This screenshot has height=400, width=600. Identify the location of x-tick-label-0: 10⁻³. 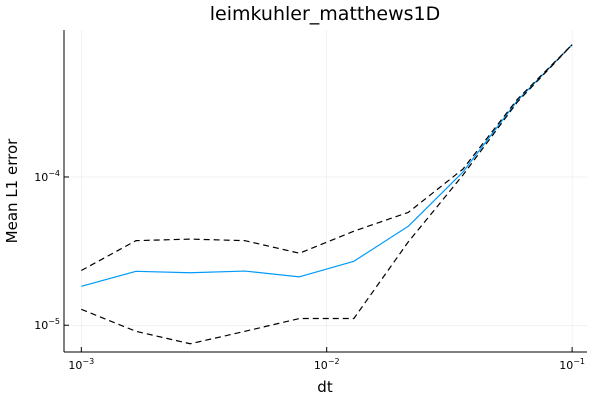
(81, 364).